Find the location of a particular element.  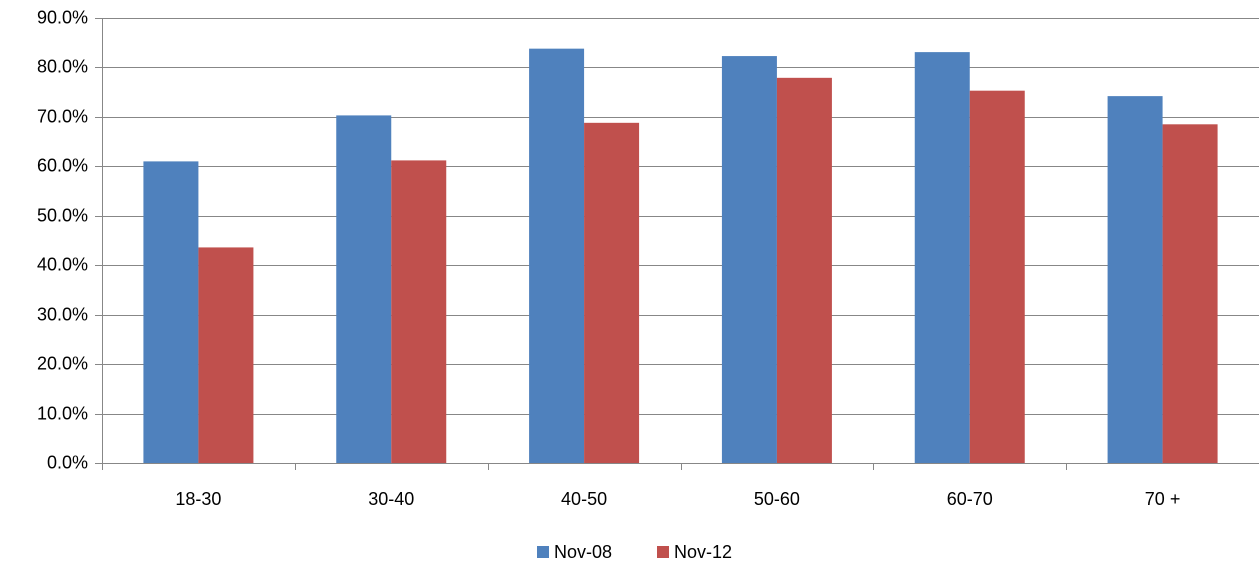

y-tick-label: 90.0% is located at coordinates (62, 17).